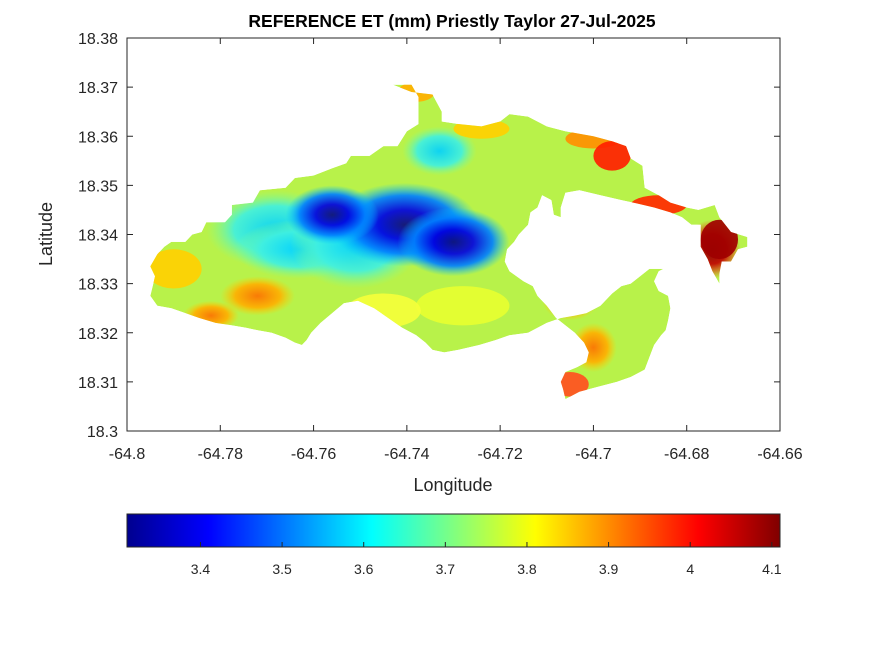  Describe the element at coordinates (609, 569) in the screenshot. I see `colorbar-tick-label: 3.9` at that location.